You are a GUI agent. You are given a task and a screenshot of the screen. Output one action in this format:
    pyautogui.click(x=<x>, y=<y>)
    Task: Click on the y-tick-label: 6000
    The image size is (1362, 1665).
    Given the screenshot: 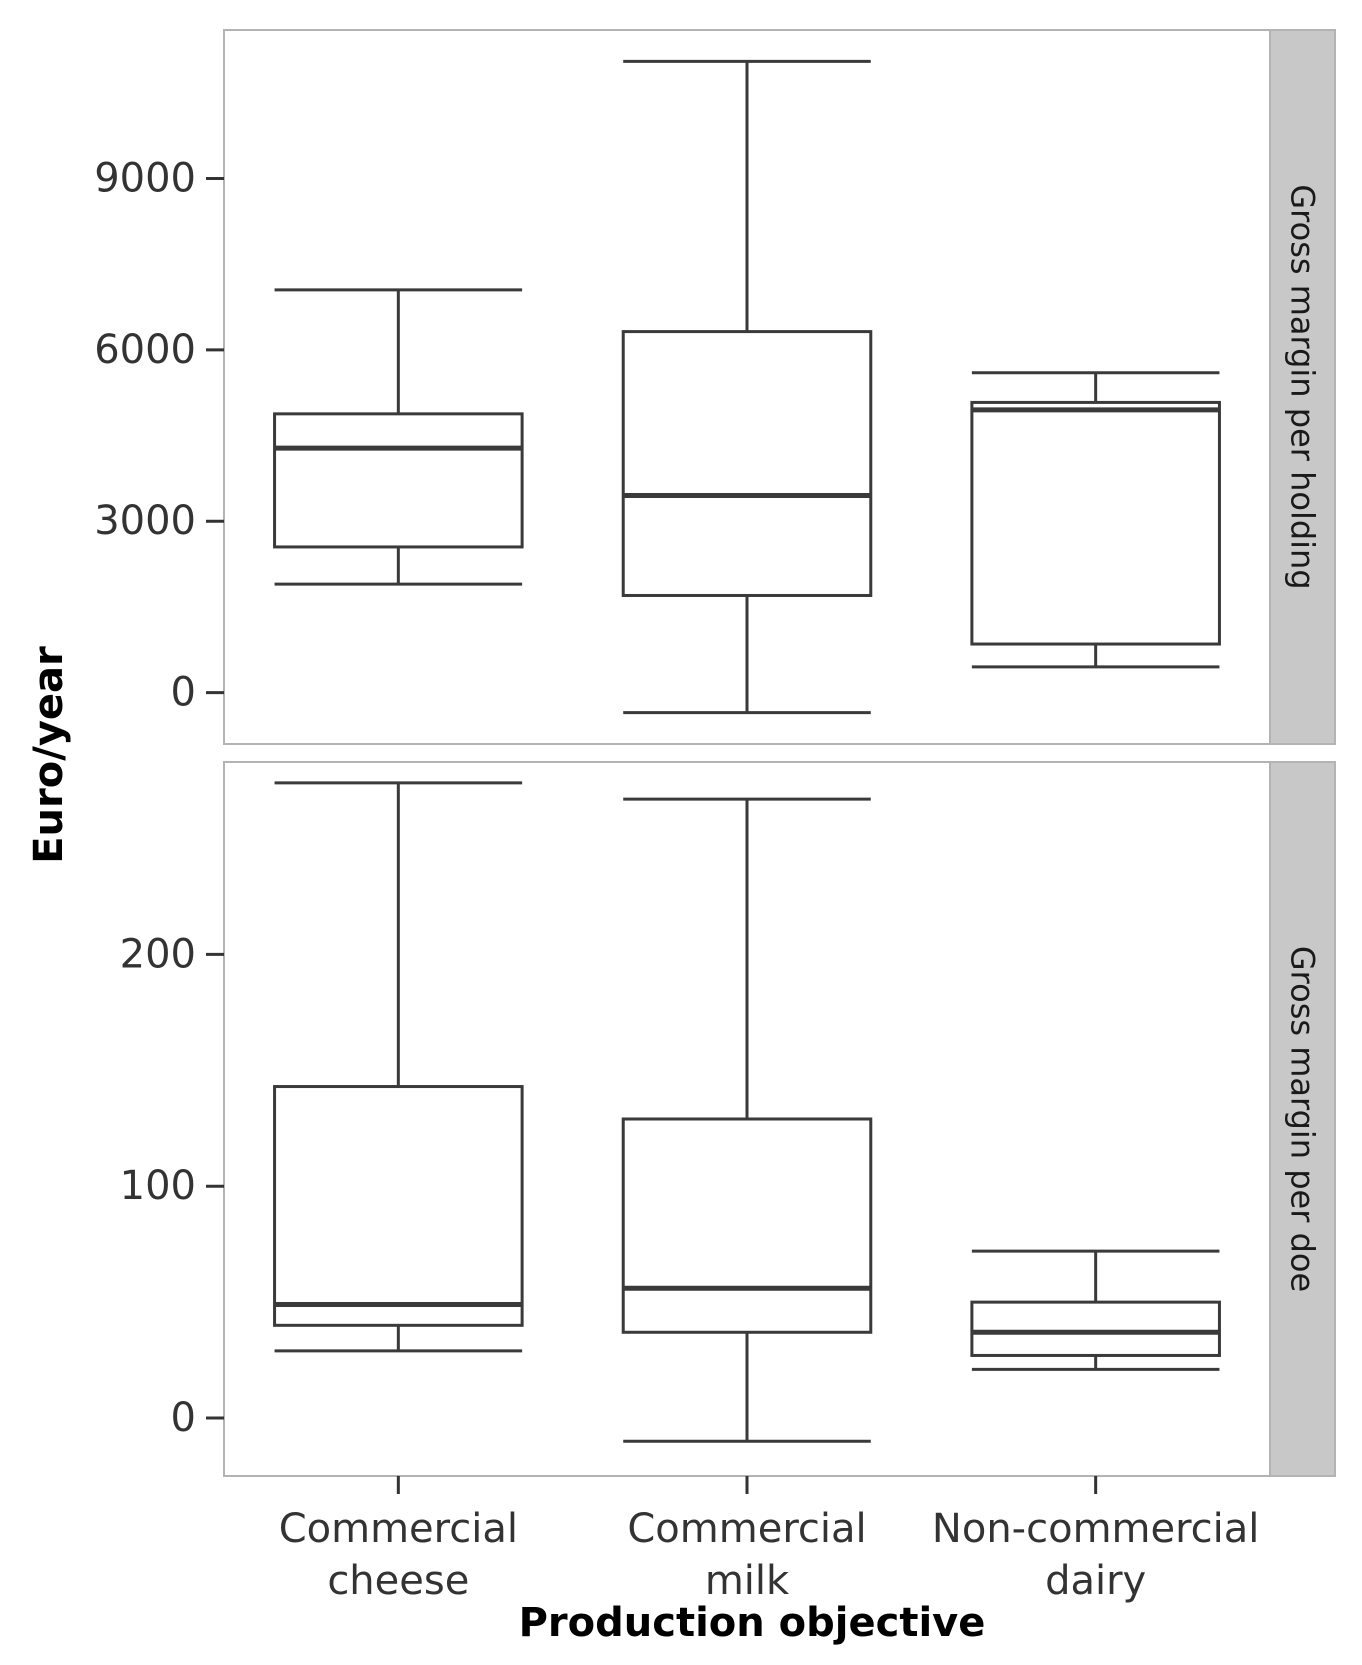 What is the action you would take?
    pyautogui.click(x=145, y=350)
    